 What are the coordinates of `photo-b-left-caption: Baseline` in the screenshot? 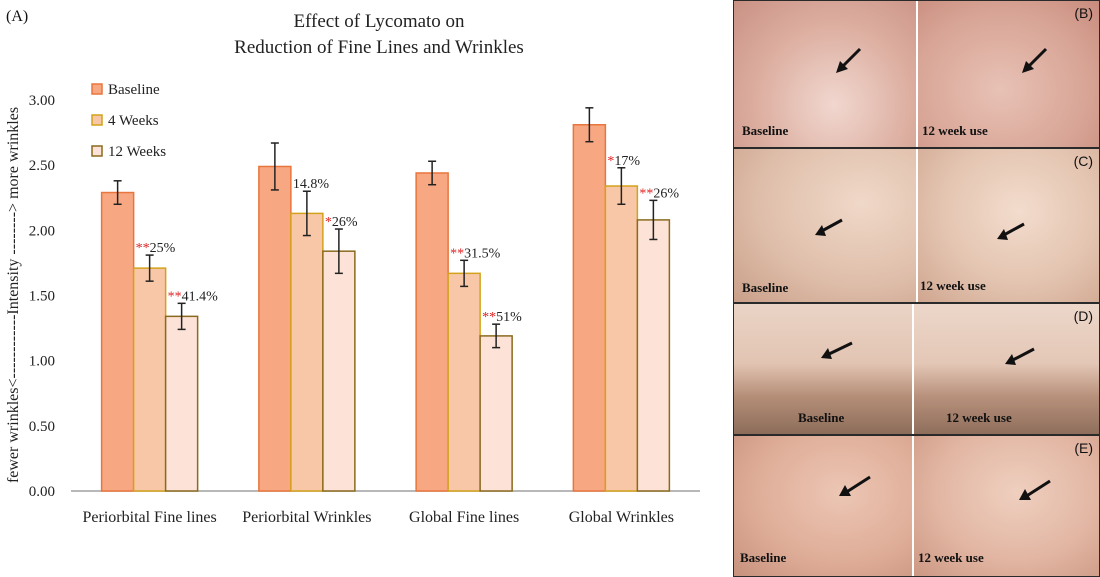 It's located at (765, 130).